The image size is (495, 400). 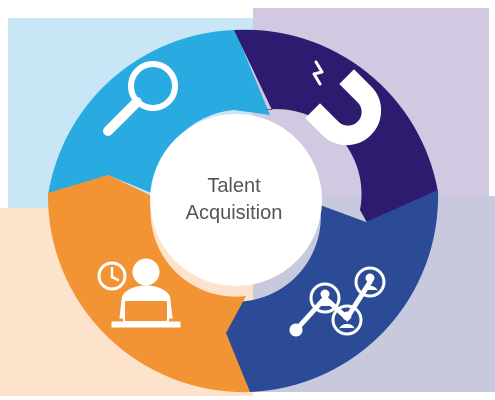 I want to click on magnet-icon, so click(x=343, y=103).